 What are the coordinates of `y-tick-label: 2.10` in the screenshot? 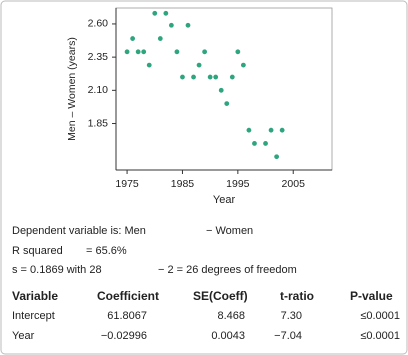 It's located at (98, 90).